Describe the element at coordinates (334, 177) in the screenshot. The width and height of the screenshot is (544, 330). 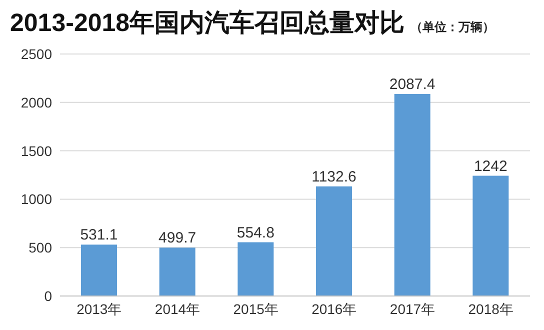
I see `data-label: 1132.6` at that location.